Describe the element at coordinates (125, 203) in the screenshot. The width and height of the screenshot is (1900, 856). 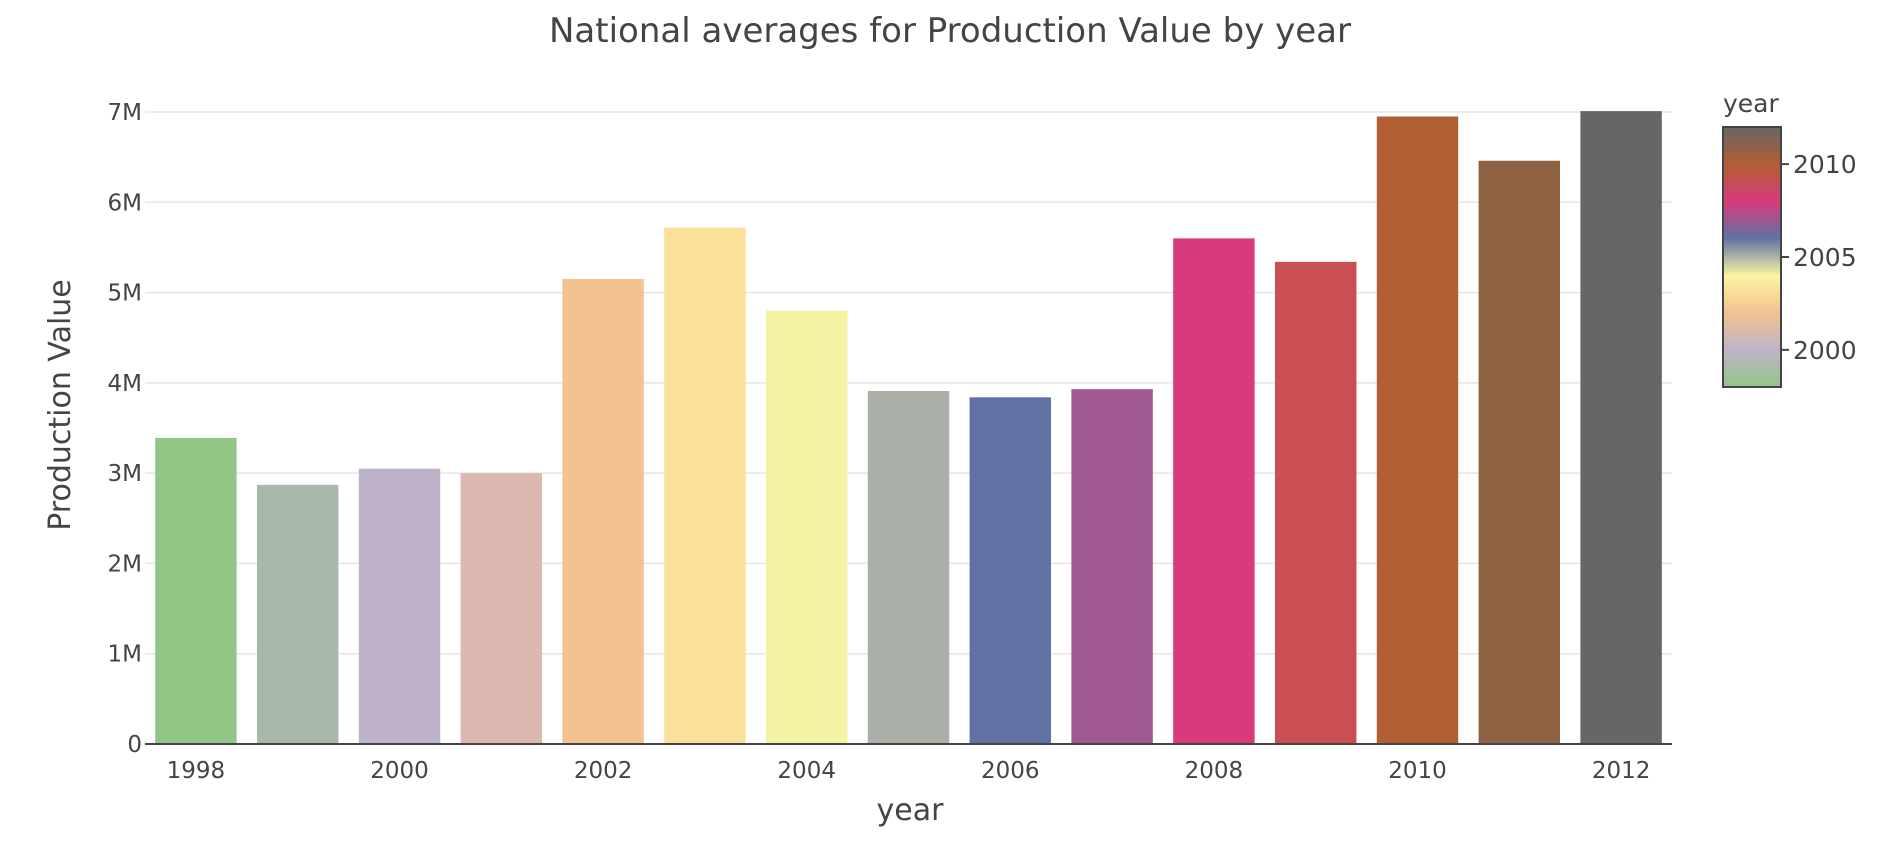
I see `y-tick-label: 6M` at that location.